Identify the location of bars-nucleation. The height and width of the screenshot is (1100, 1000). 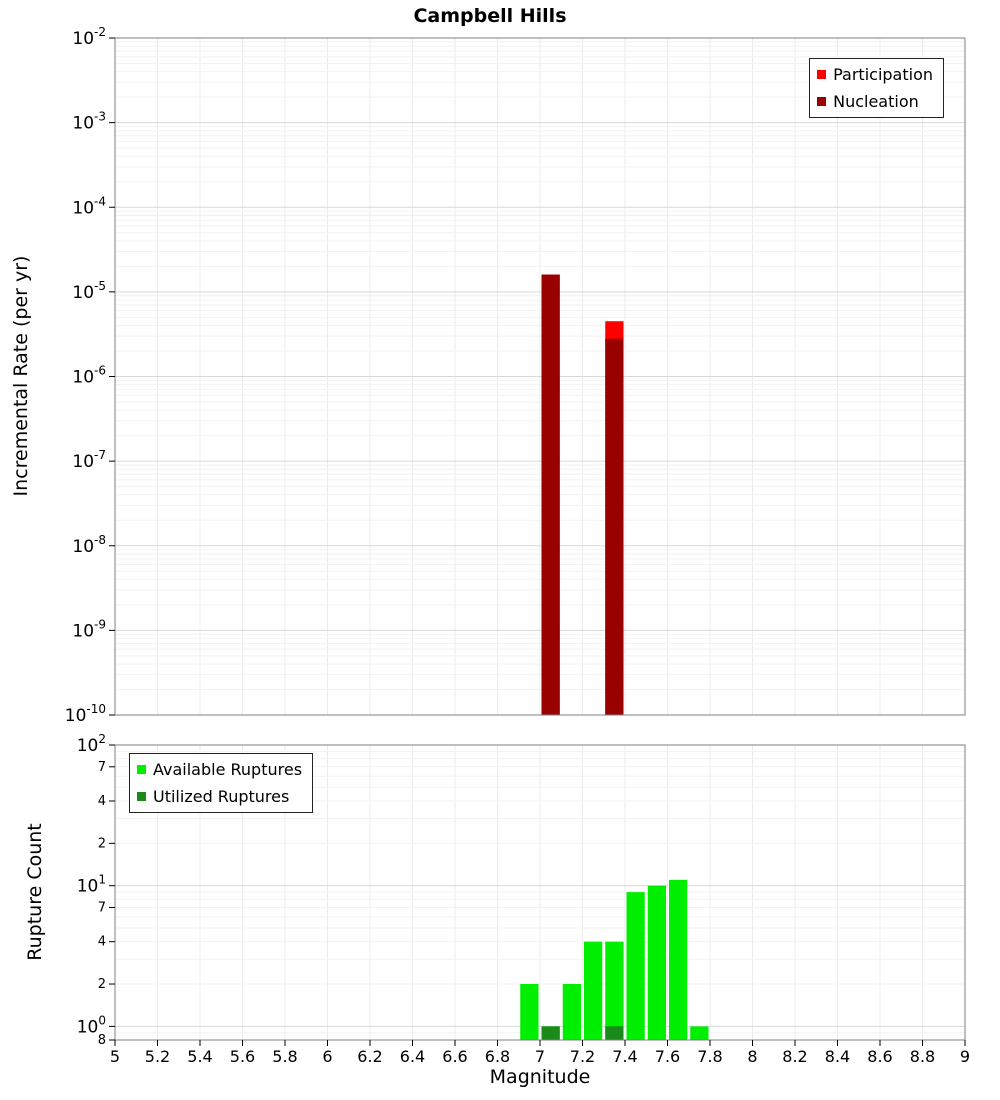
(582, 494).